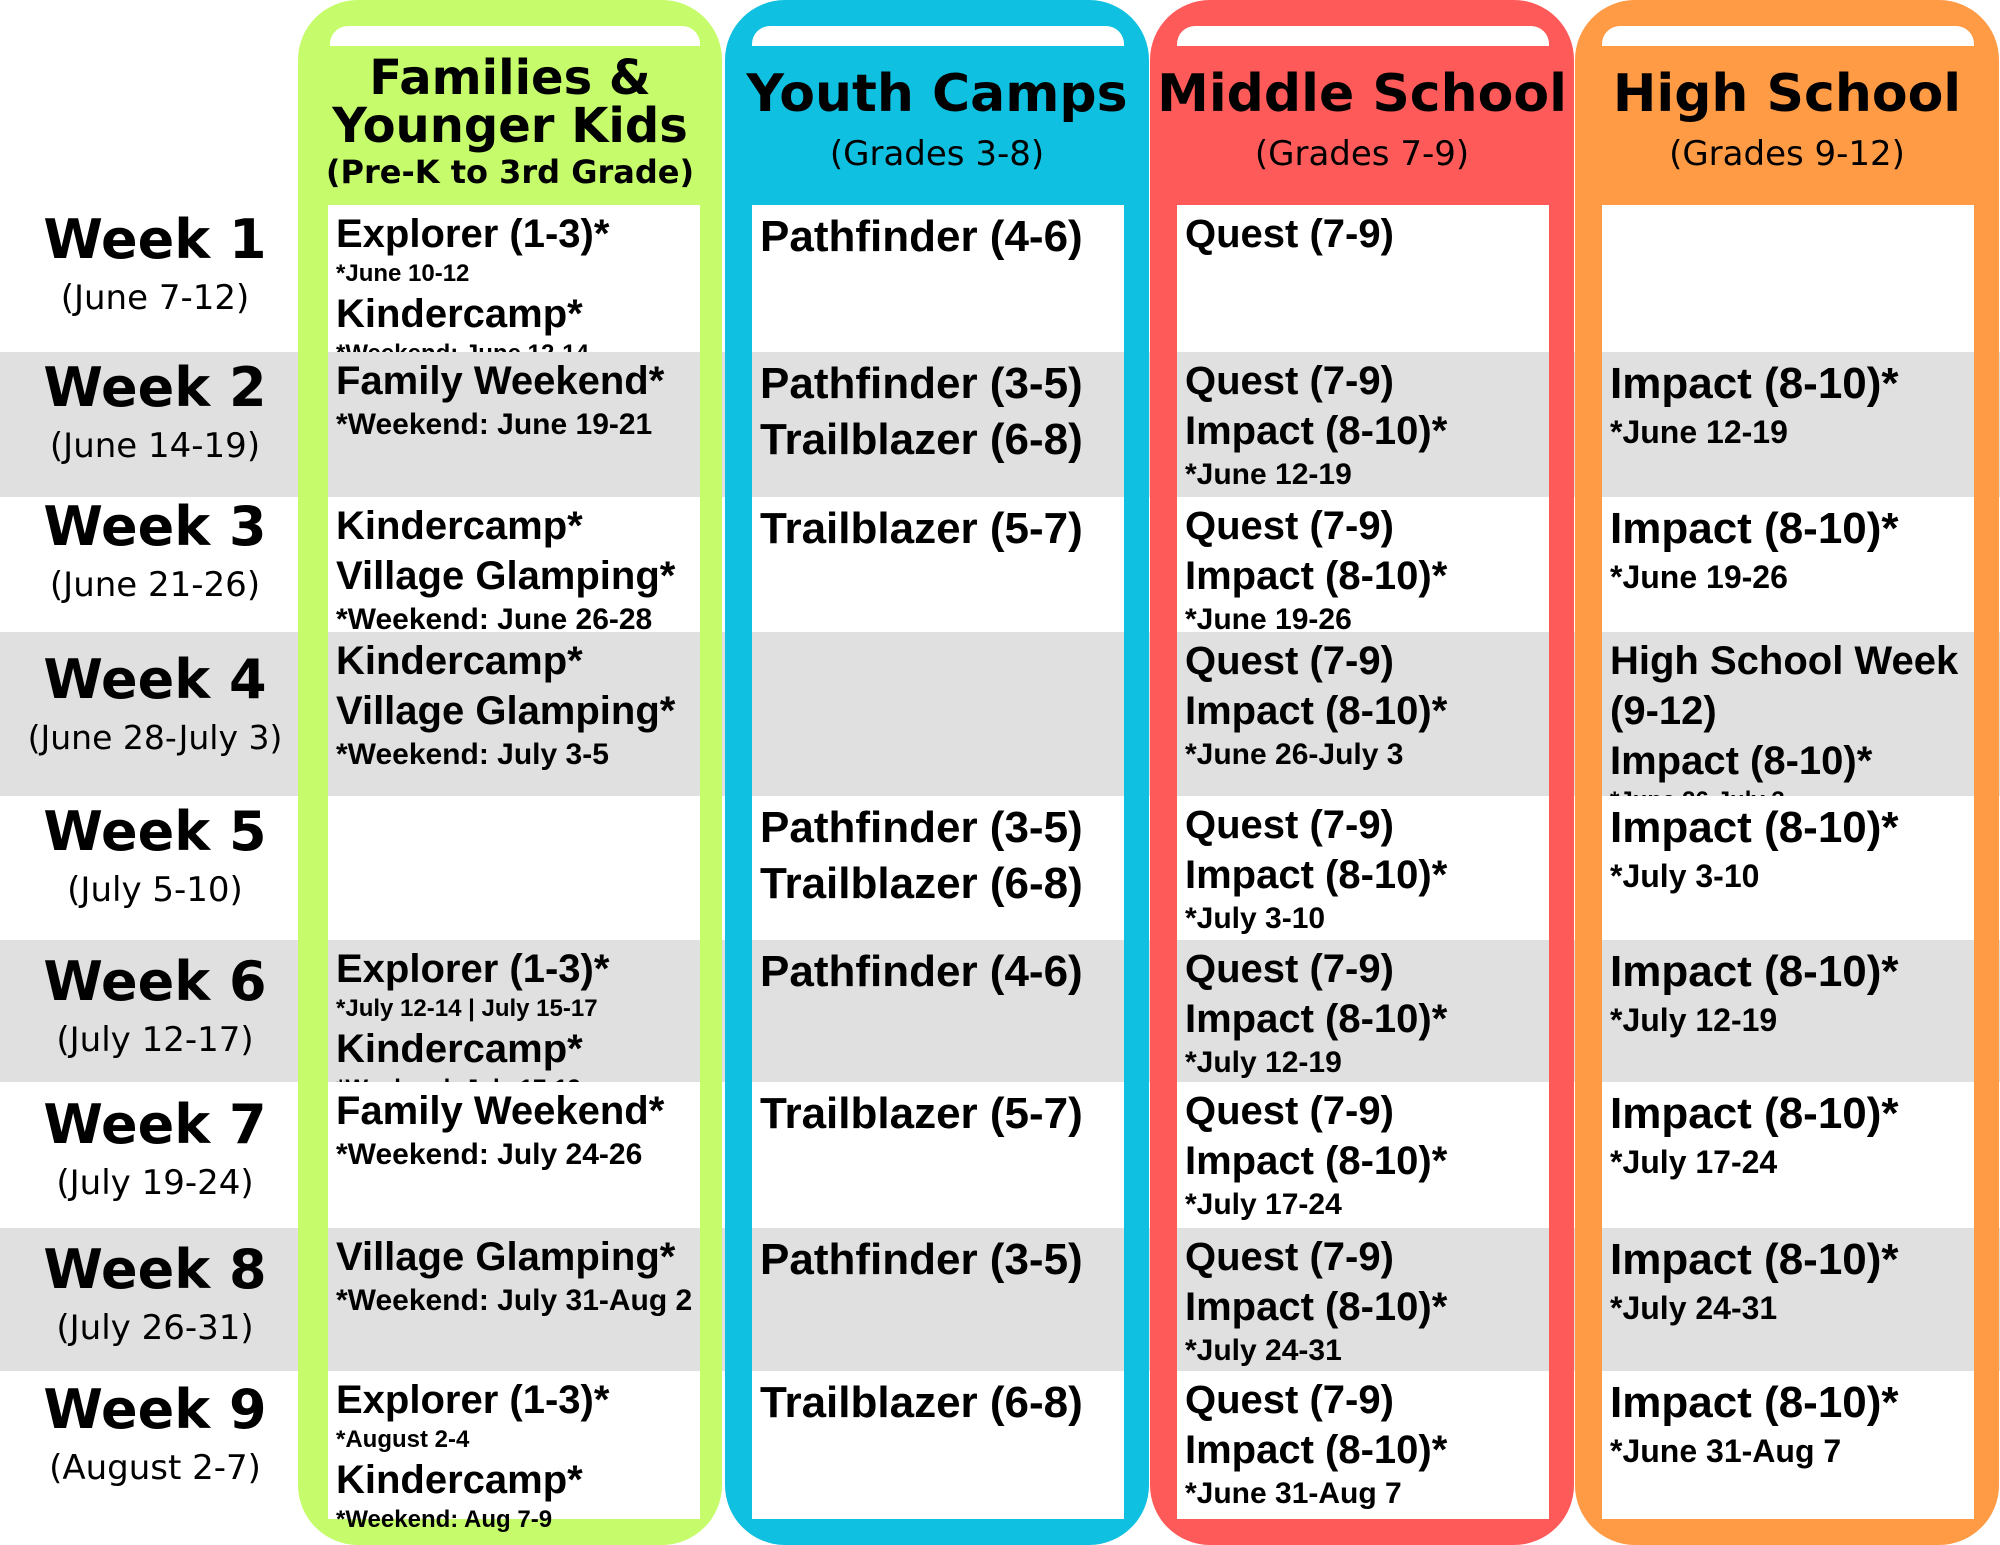  I want to click on cell-families-week-7: Family Weekend* *Weekend: July 24-26, so click(514, 1155).